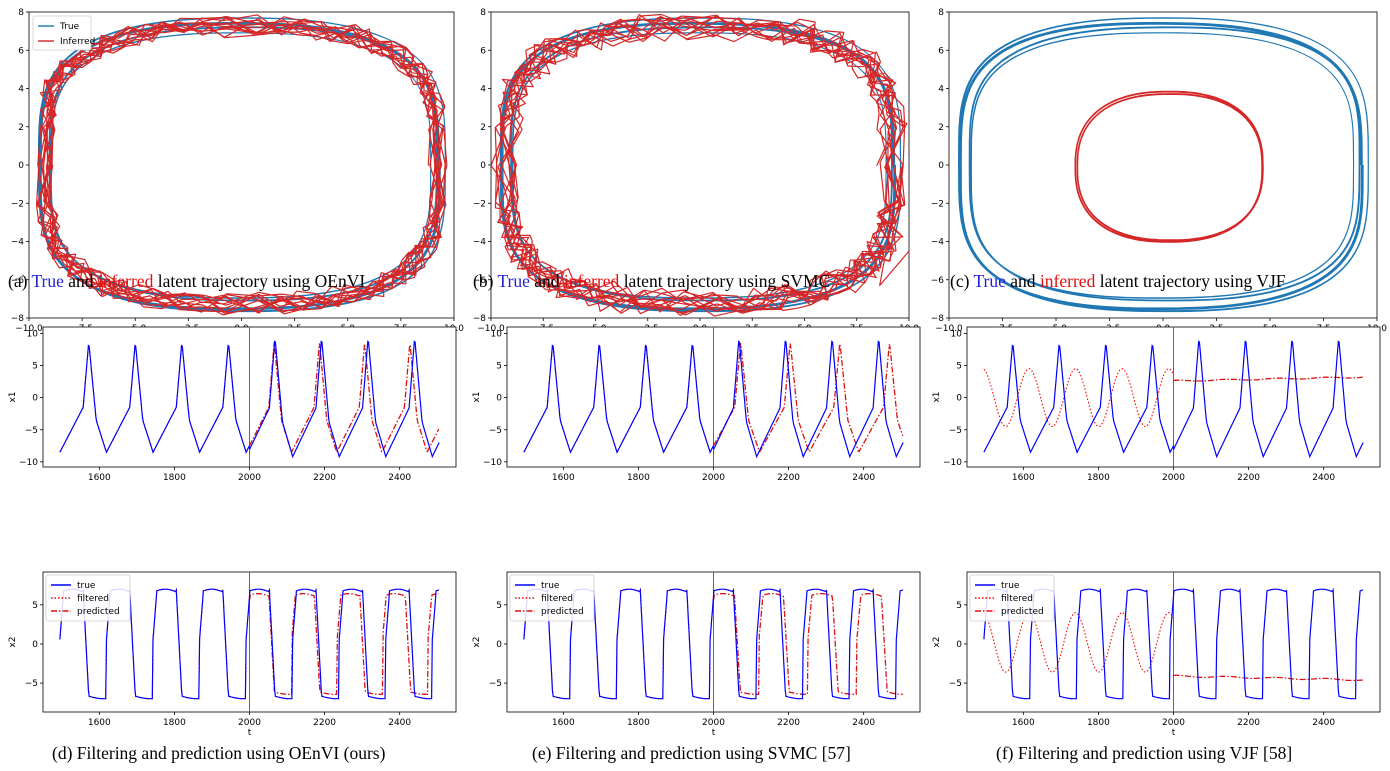 This screenshot has width=1390, height=771. I want to click on y-tick-label: 8, so click(483, 13).